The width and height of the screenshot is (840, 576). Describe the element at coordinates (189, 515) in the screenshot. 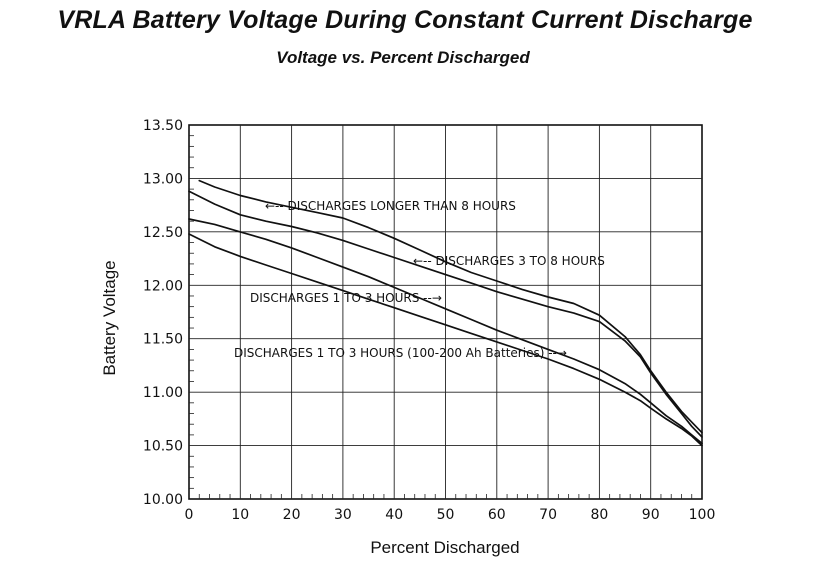

I see `x-tick-label: 0` at that location.